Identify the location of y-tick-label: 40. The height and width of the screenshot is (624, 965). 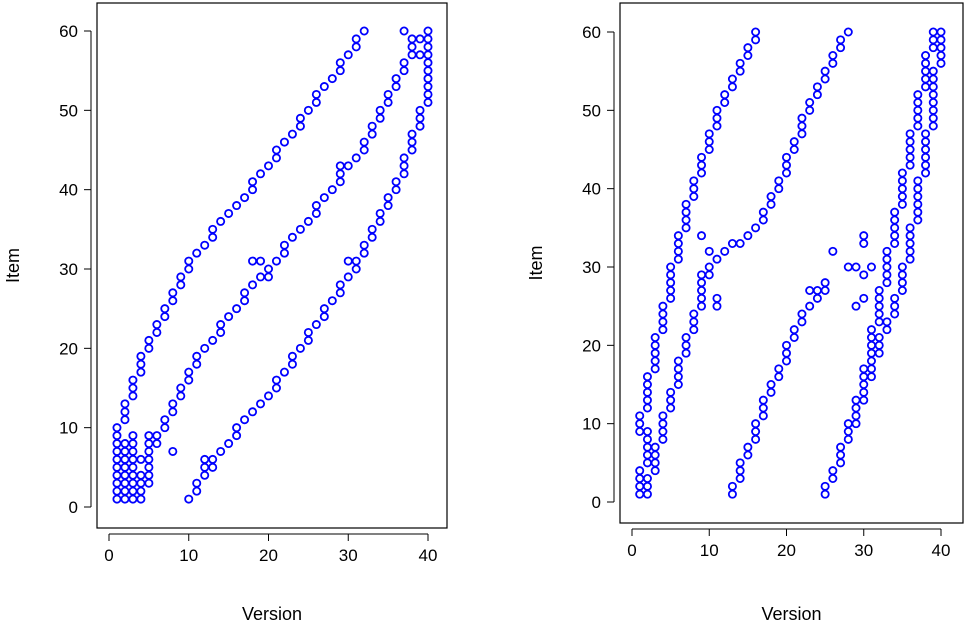
(68, 190).